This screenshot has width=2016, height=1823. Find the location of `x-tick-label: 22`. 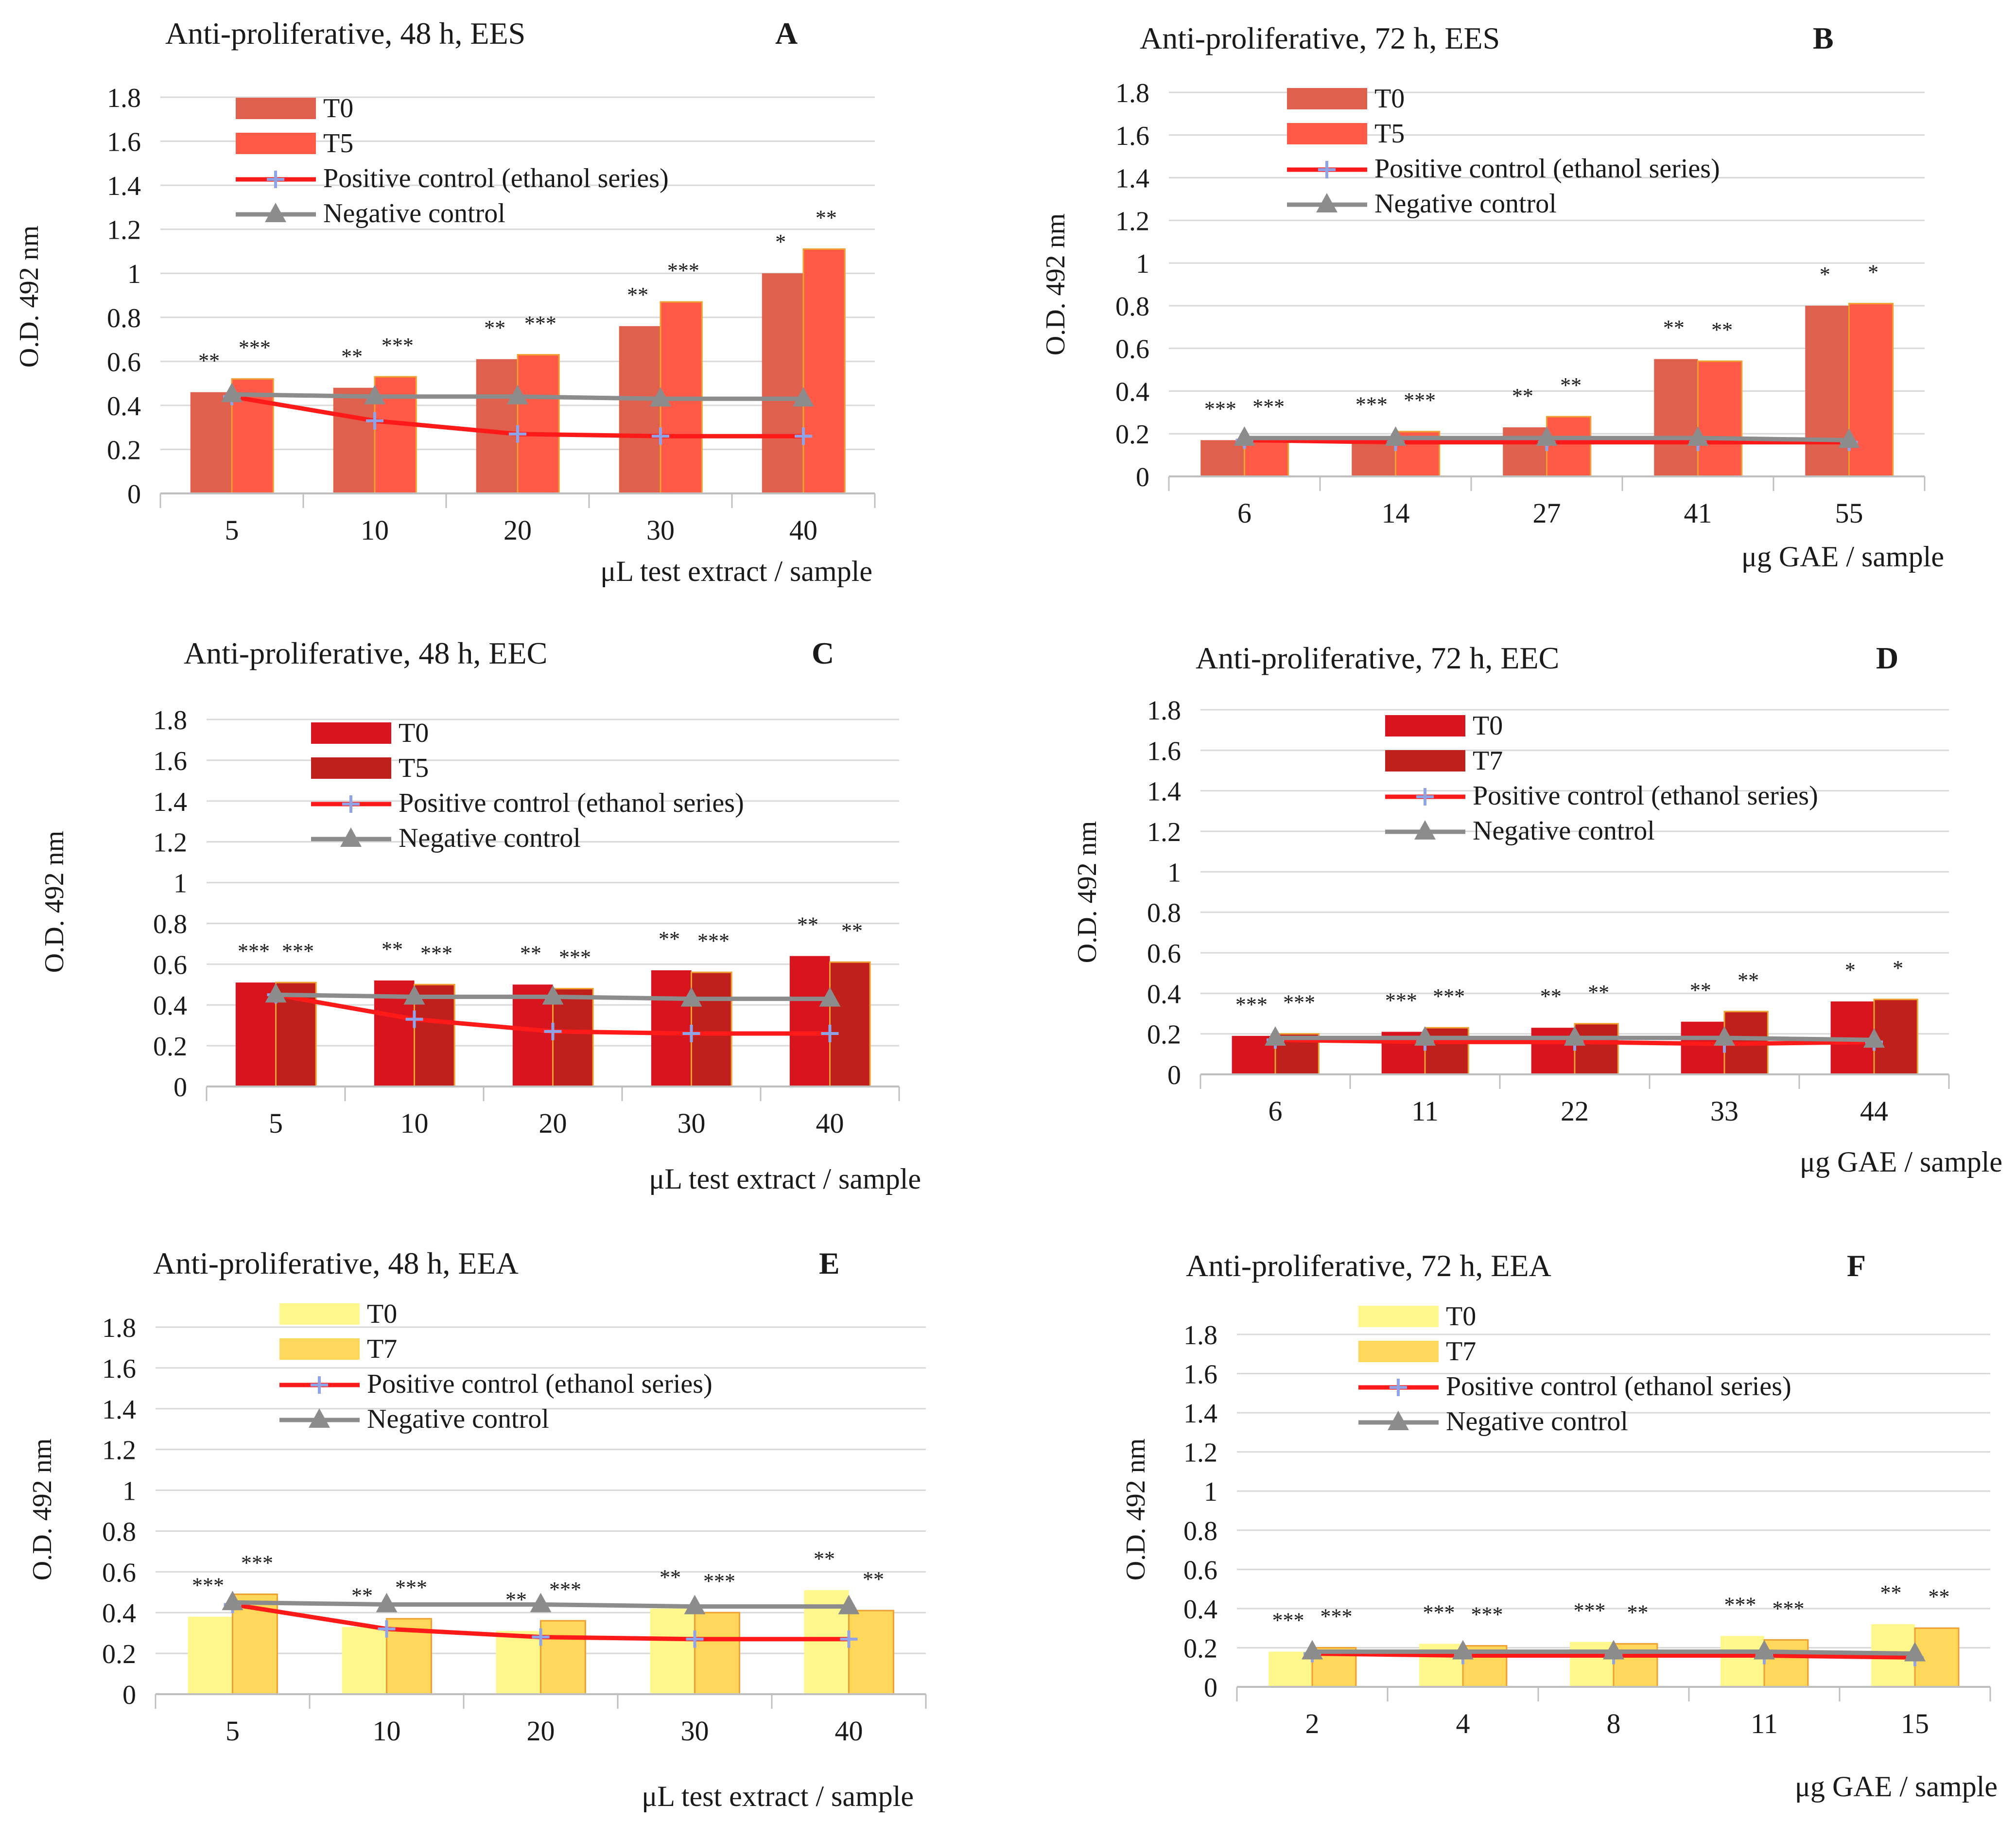

x-tick-label: 22 is located at coordinates (1575, 1111).